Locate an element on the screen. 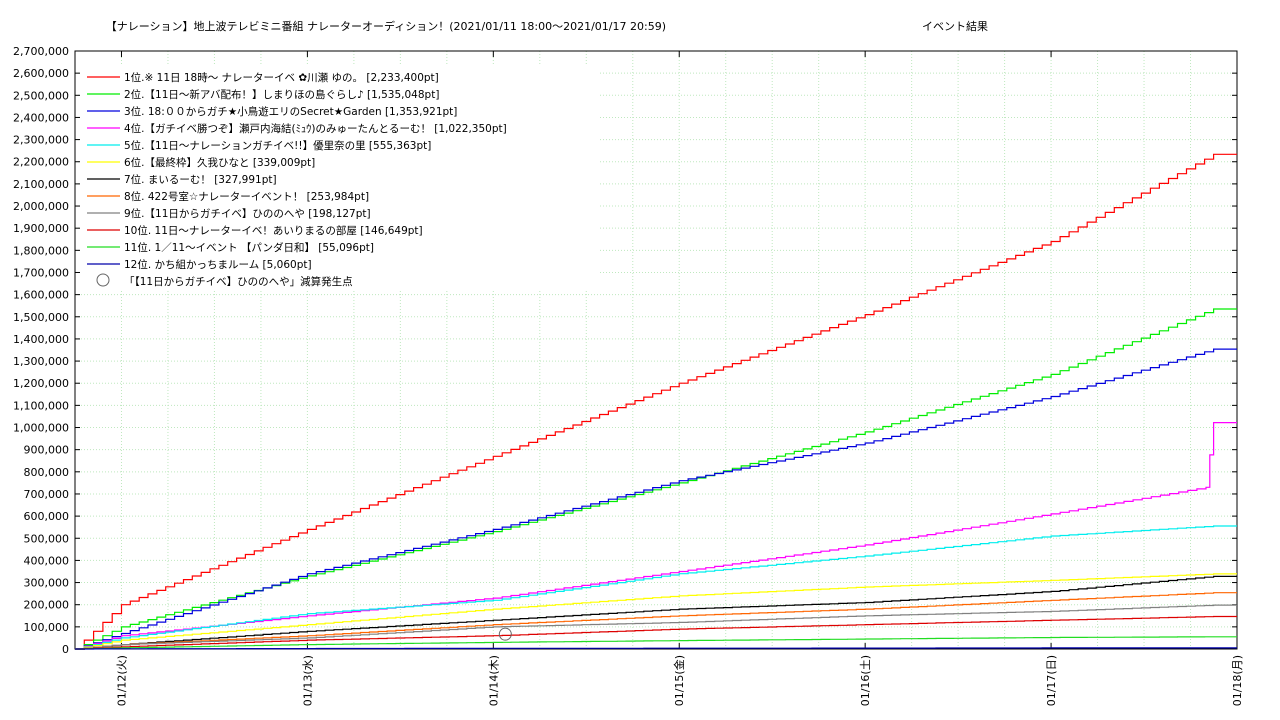  x-tick-label: 01/12(火) is located at coordinates (121, 680).